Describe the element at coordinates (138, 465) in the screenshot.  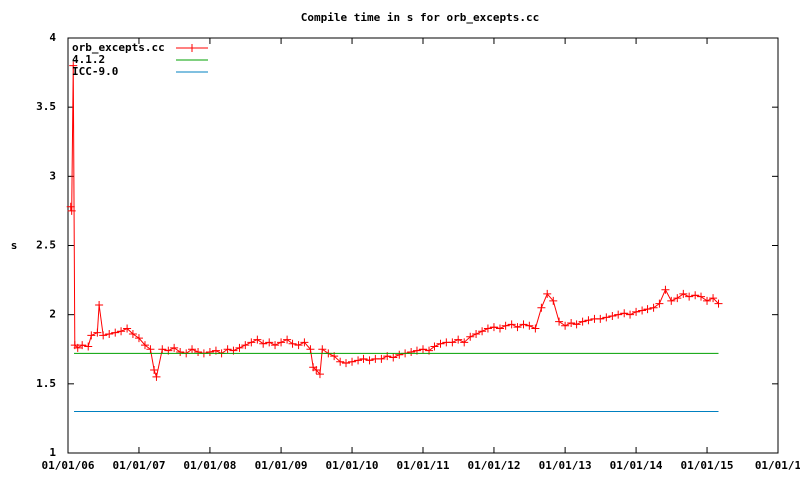
I see `x-tick-label: 01/01/07` at that location.